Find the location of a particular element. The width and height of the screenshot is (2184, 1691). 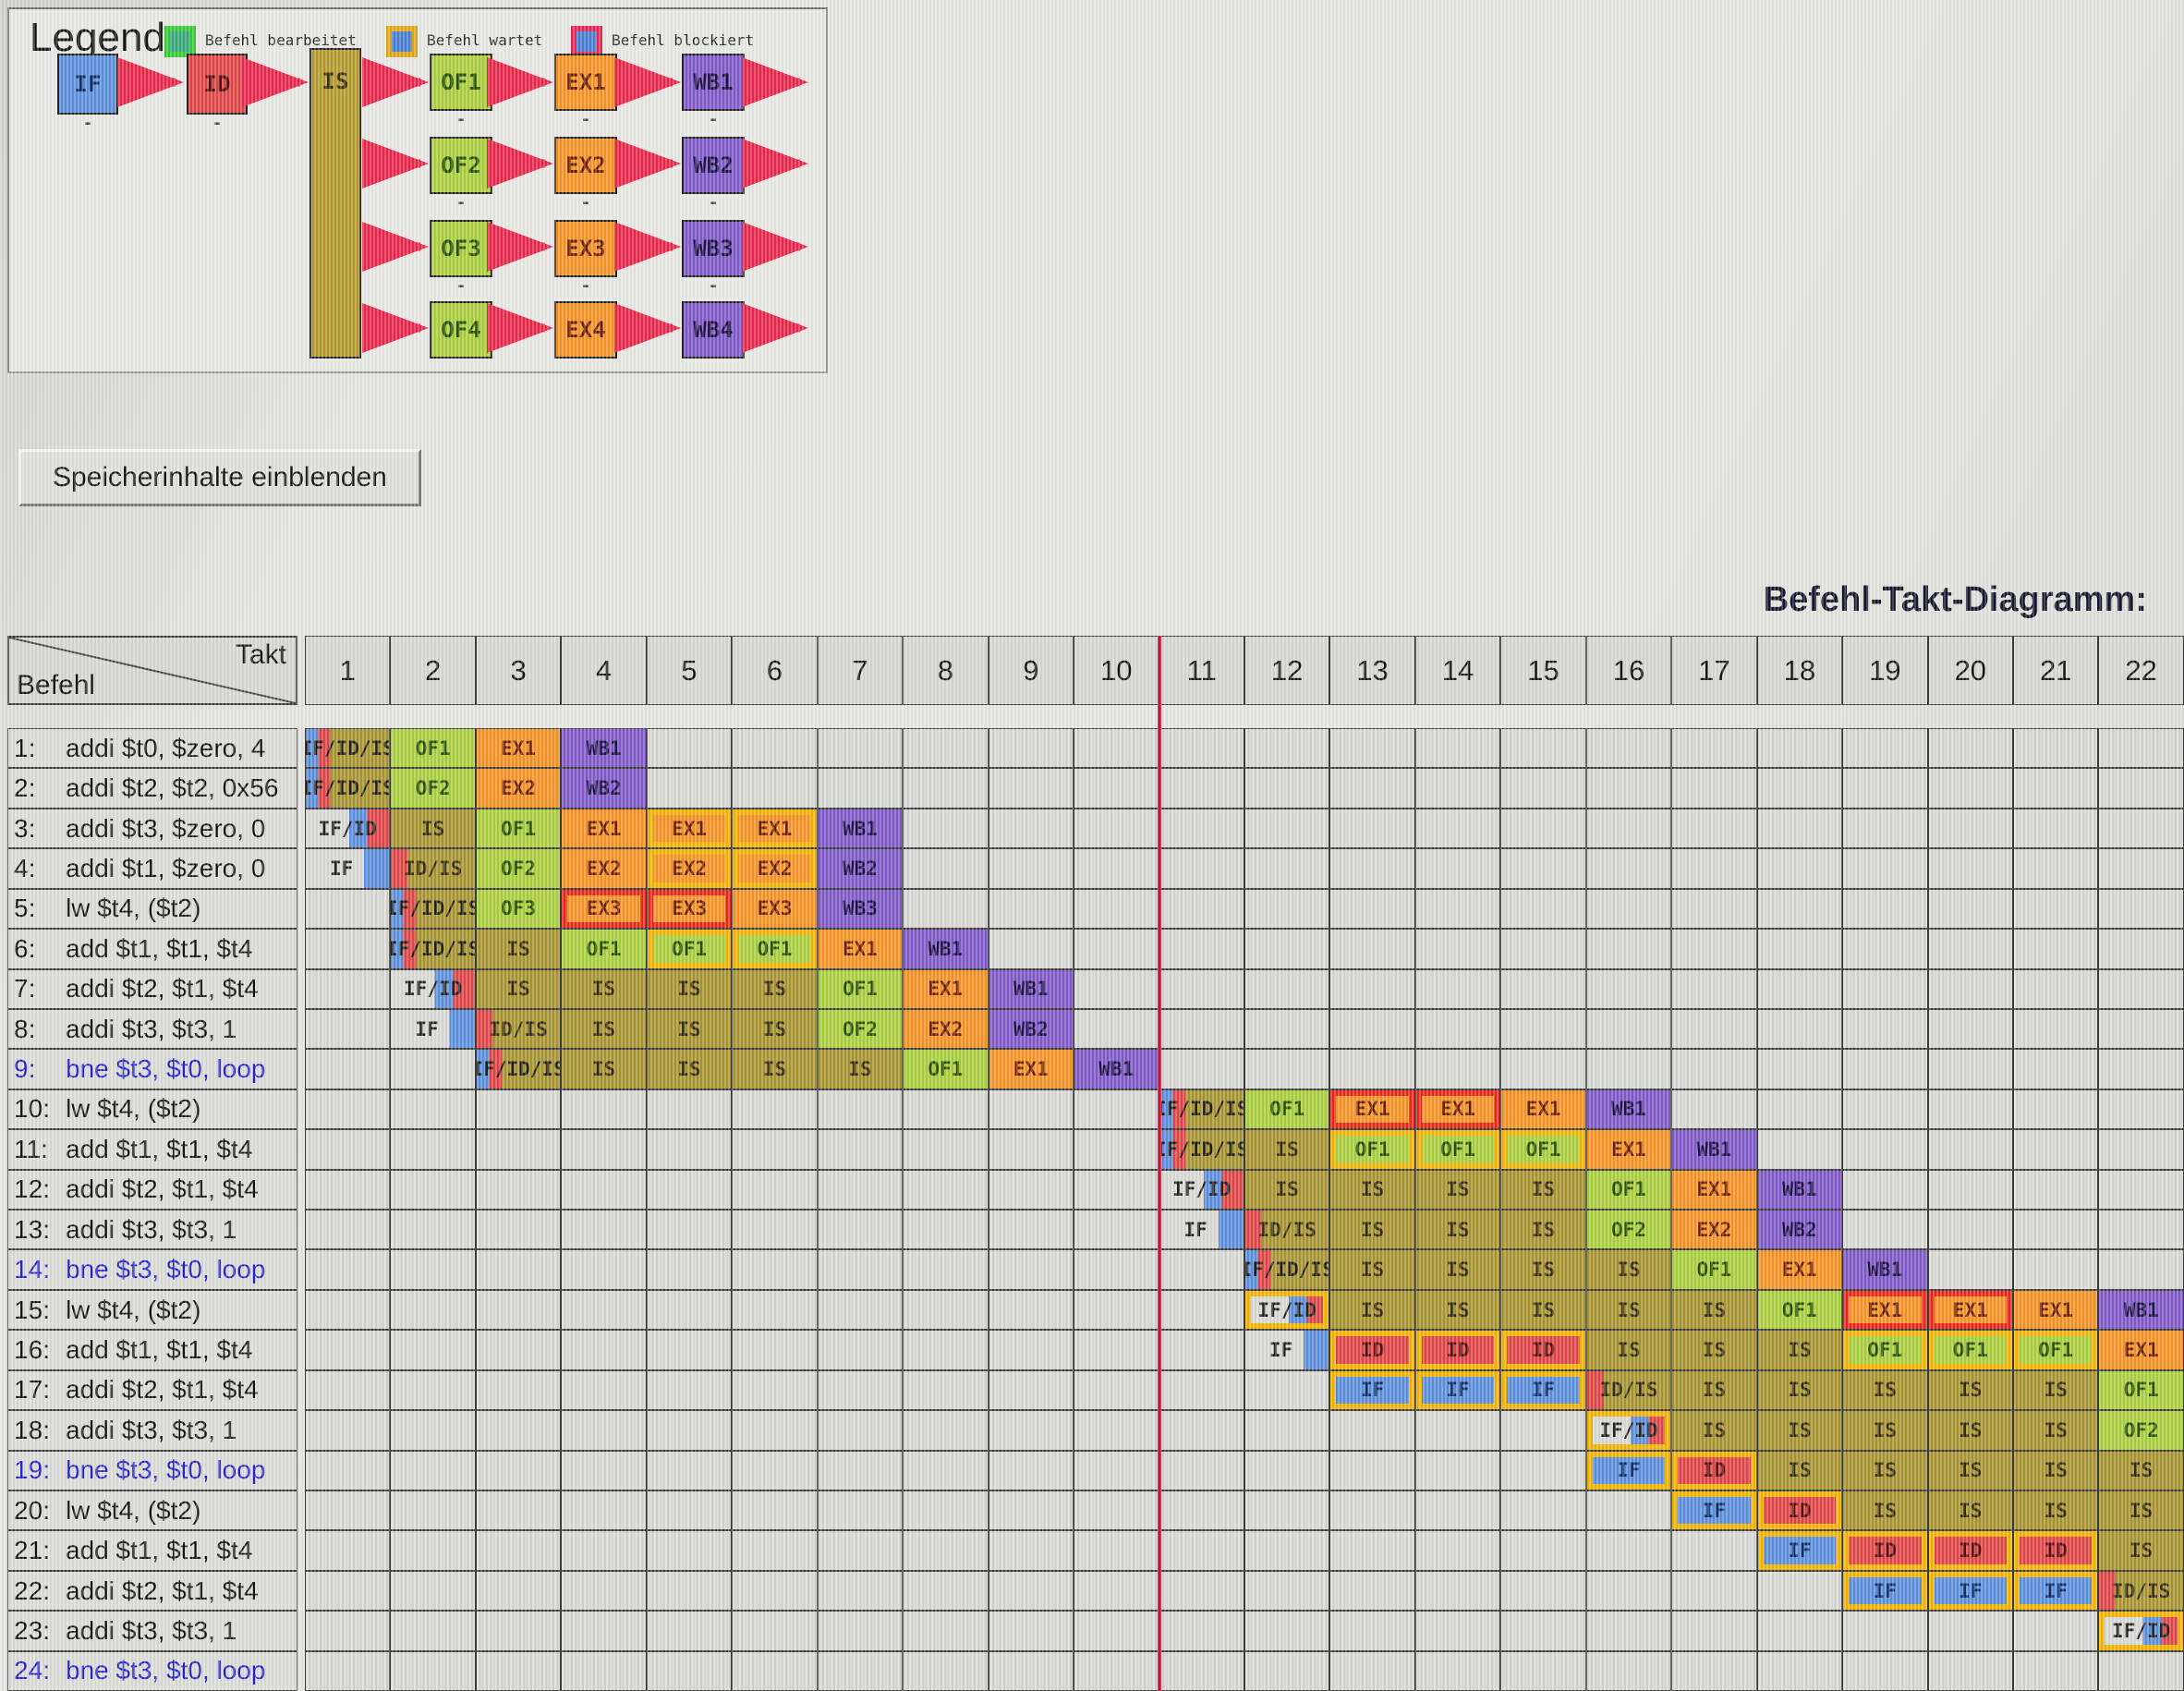

empty-cell-r14-c8 is located at coordinates (946, 1269).